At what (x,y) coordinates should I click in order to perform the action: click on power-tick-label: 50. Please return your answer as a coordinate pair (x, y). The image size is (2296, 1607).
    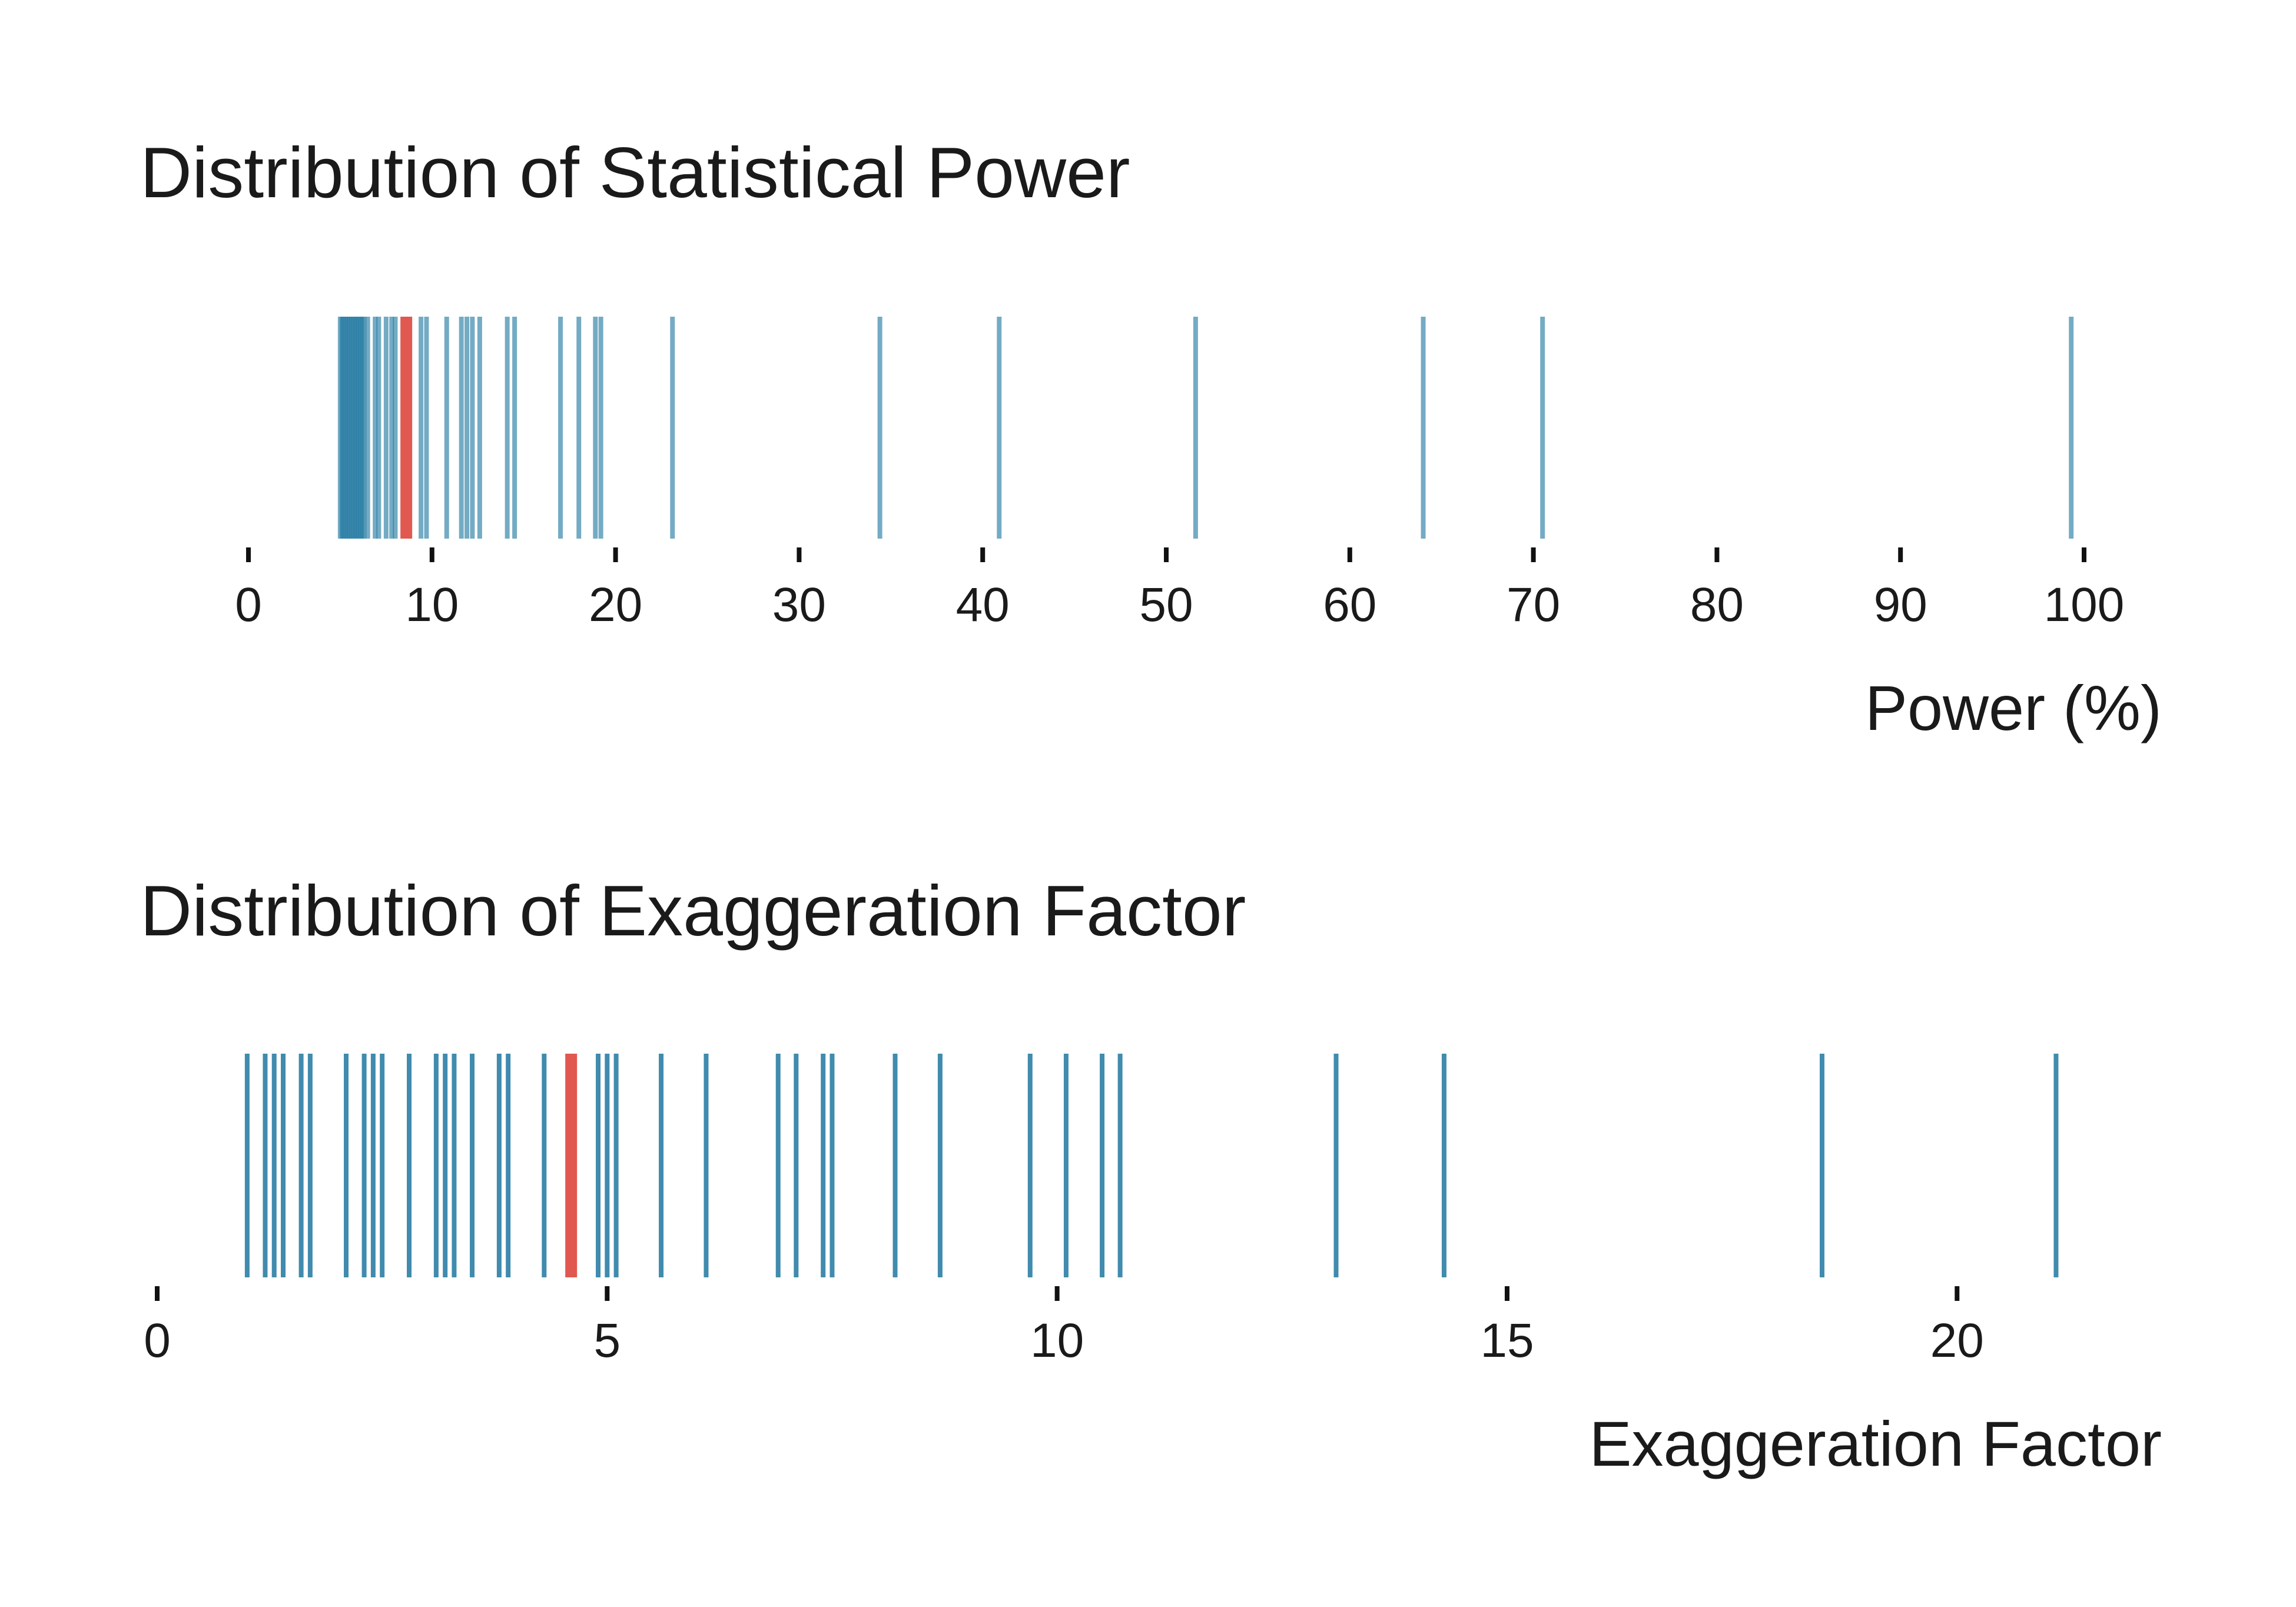
    Looking at the image, I should click on (1166, 605).